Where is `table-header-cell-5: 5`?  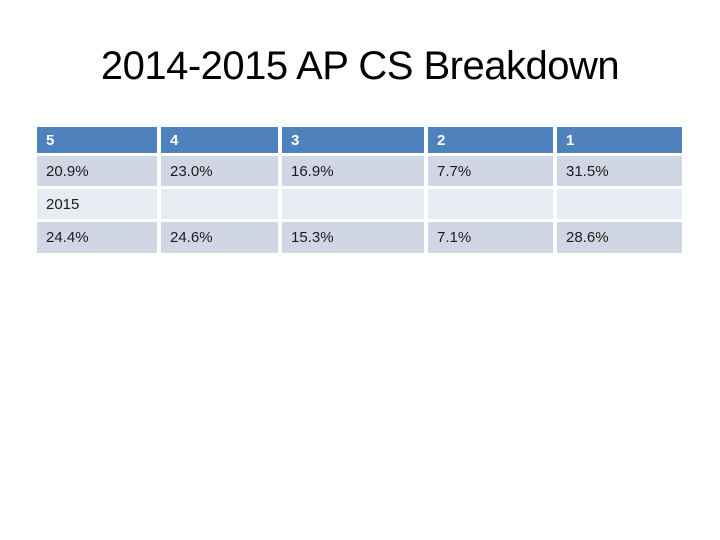
table-header-cell-5: 5 is located at coordinates (97, 140).